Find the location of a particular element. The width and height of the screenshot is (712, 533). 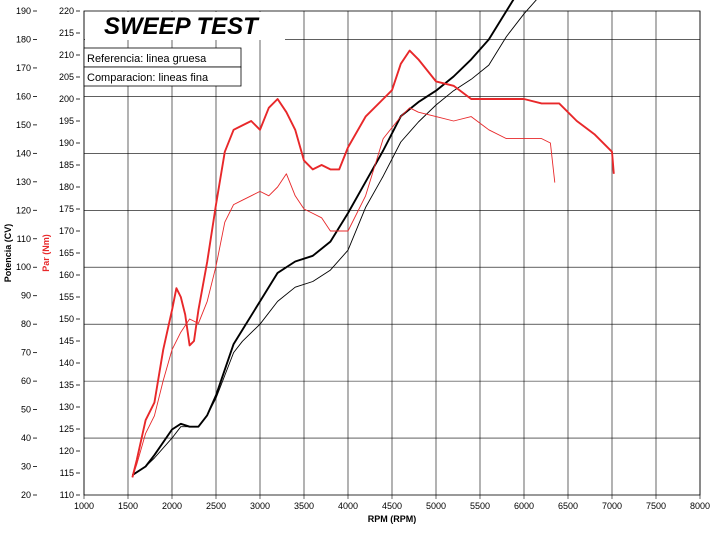

x-tick-label: 1000 is located at coordinates (84, 506).